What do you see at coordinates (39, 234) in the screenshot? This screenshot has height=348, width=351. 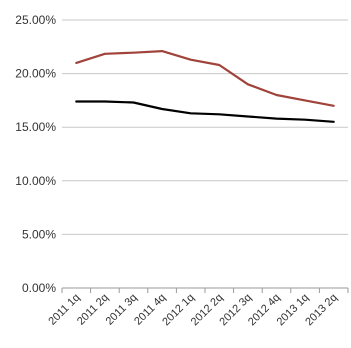 I see `y-tick-label: 5.00%` at bounding box center [39, 234].